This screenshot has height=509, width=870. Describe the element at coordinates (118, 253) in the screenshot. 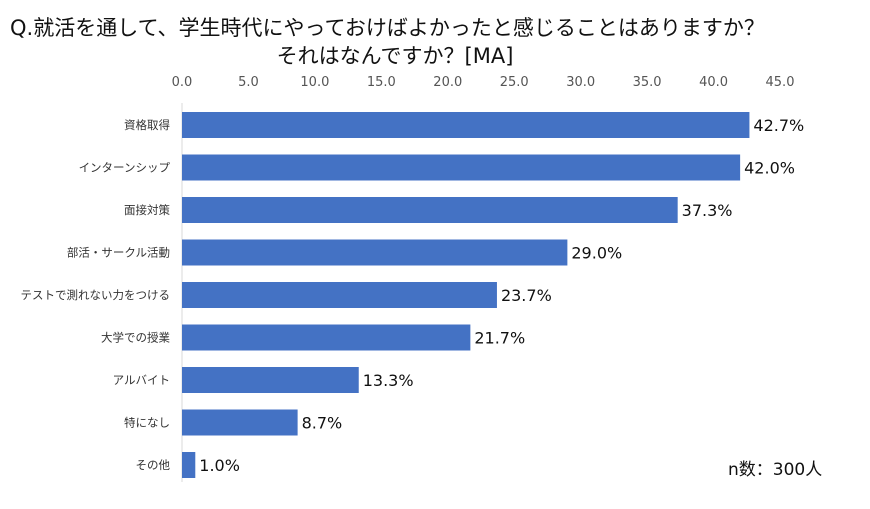

I see `category-label: 部活・サークル活動` at that location.